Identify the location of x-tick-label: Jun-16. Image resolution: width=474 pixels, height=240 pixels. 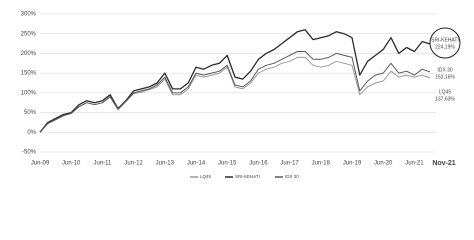
(258, 164).